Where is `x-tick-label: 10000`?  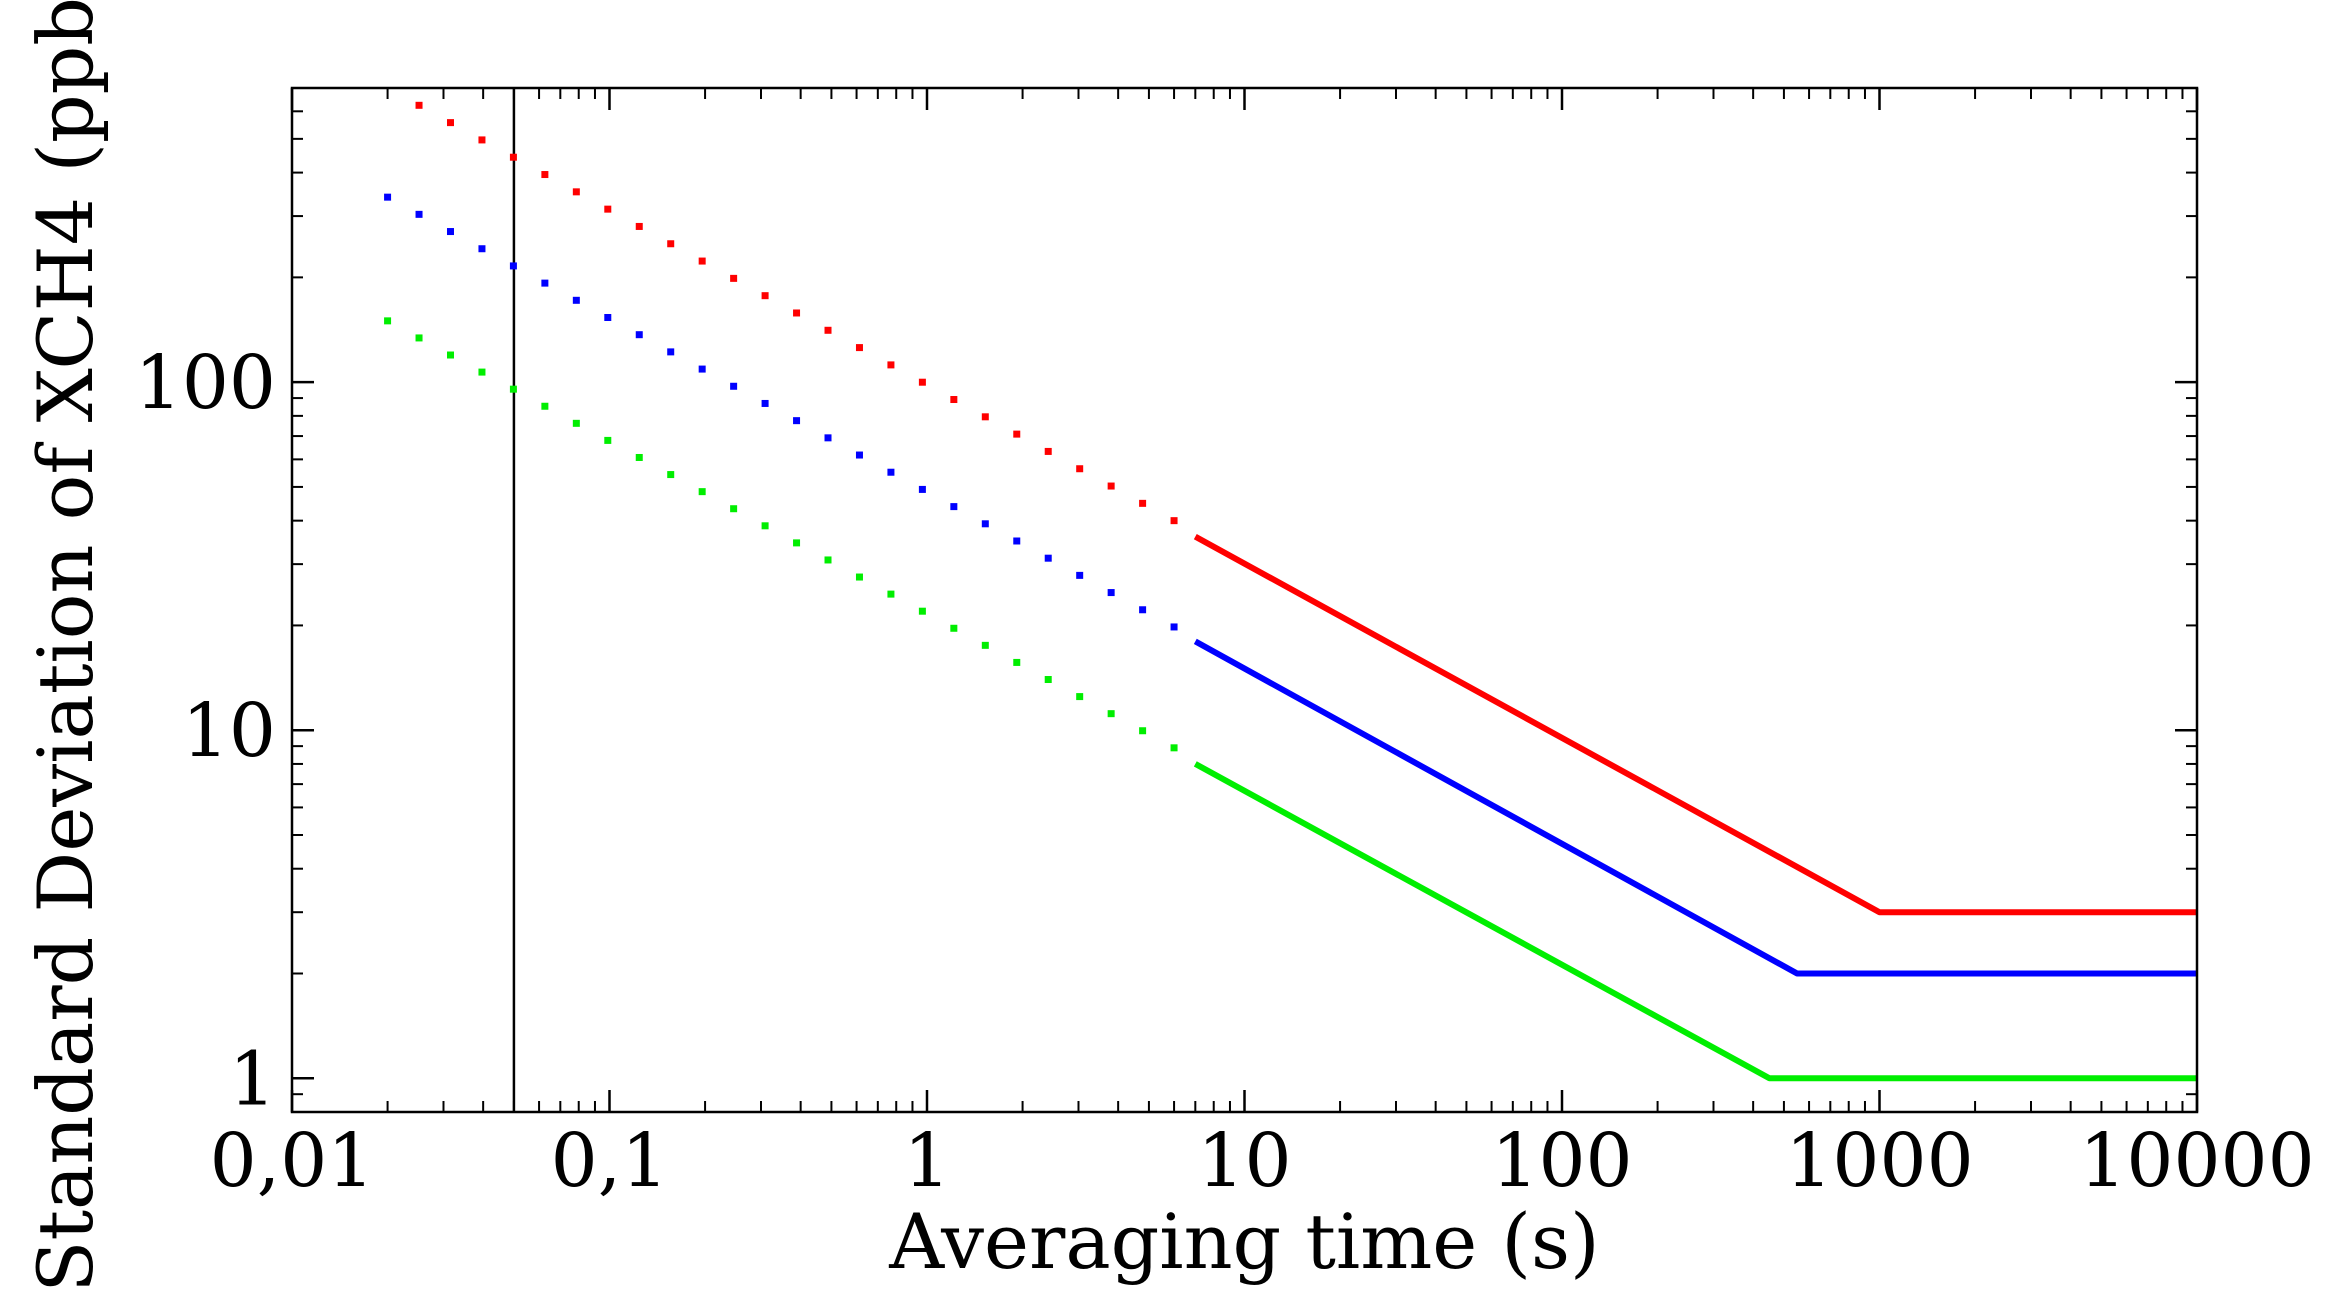 x-tick-label: 10000 is located at coordinates (2196, 1161).